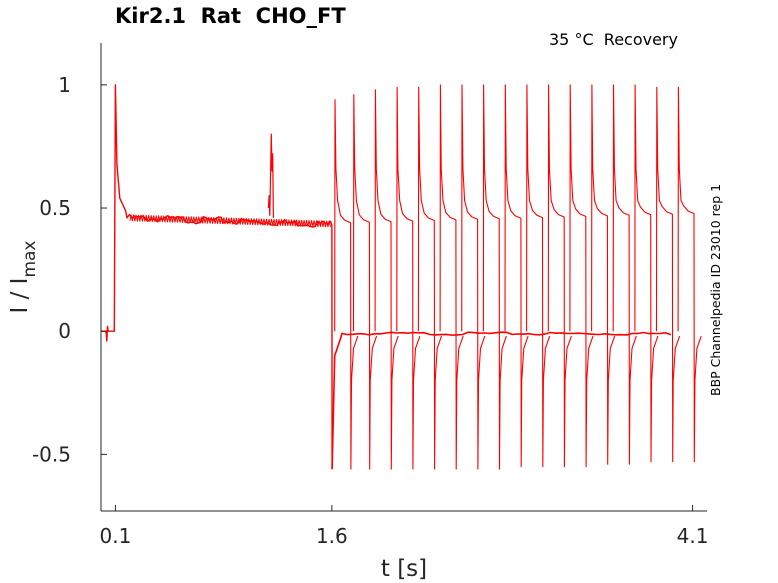  What do you see at coordinates (613, 39) in the screenshot?
I see `chart-subtitle: 35 °C Recovery` at bounding box center [613, 39].